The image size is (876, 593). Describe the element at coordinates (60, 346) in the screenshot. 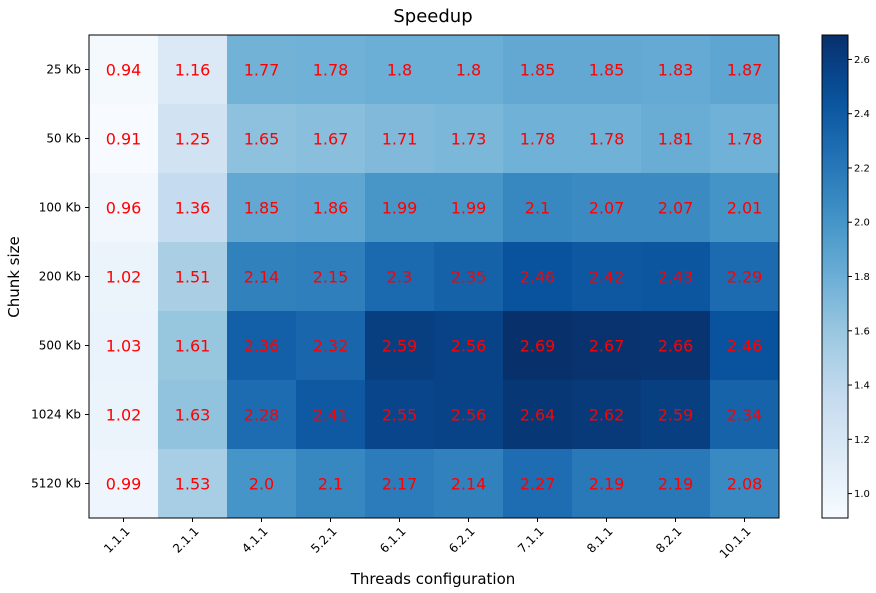

I see `y-tick-label: 500 Kb` at that location.